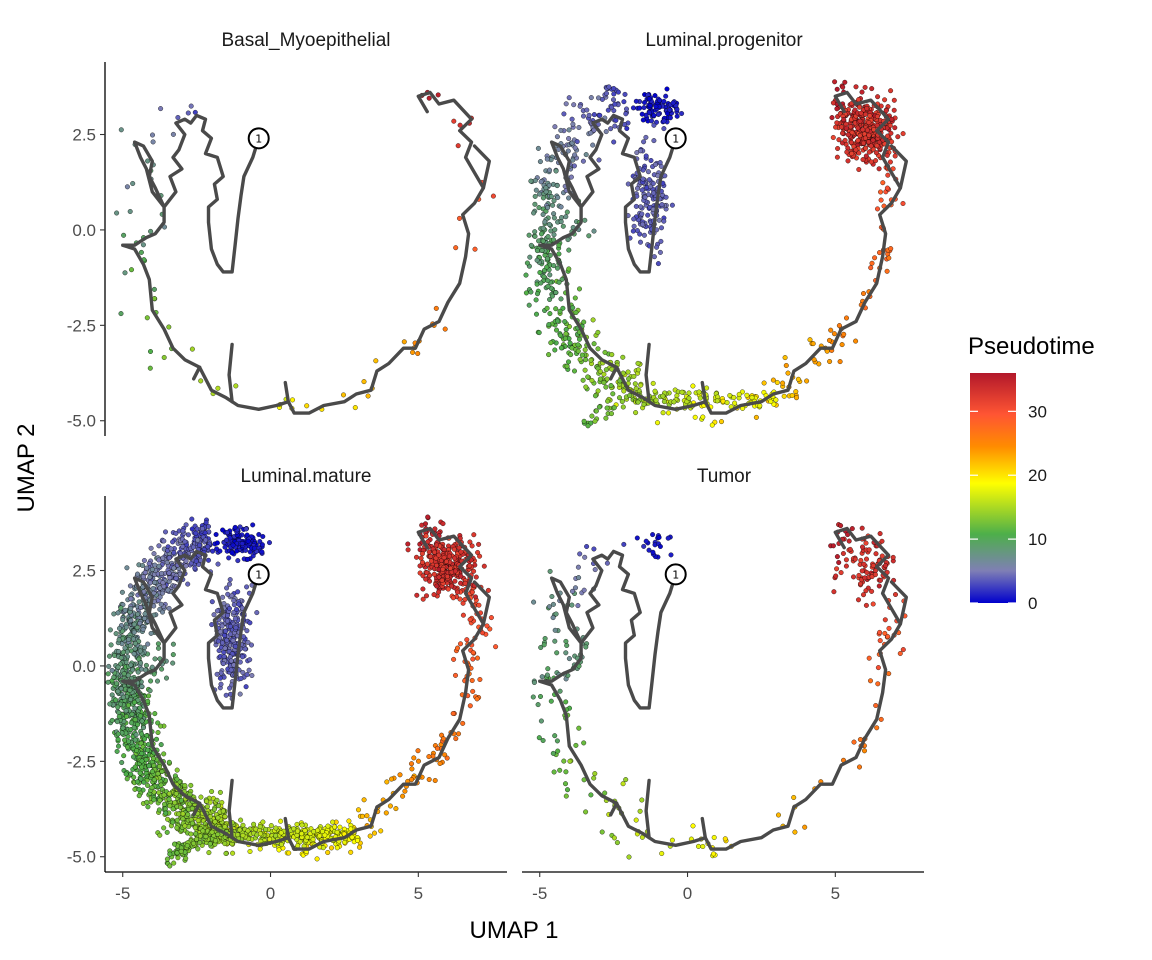  I want to click on root-node-label: 1, so click(258, 138).